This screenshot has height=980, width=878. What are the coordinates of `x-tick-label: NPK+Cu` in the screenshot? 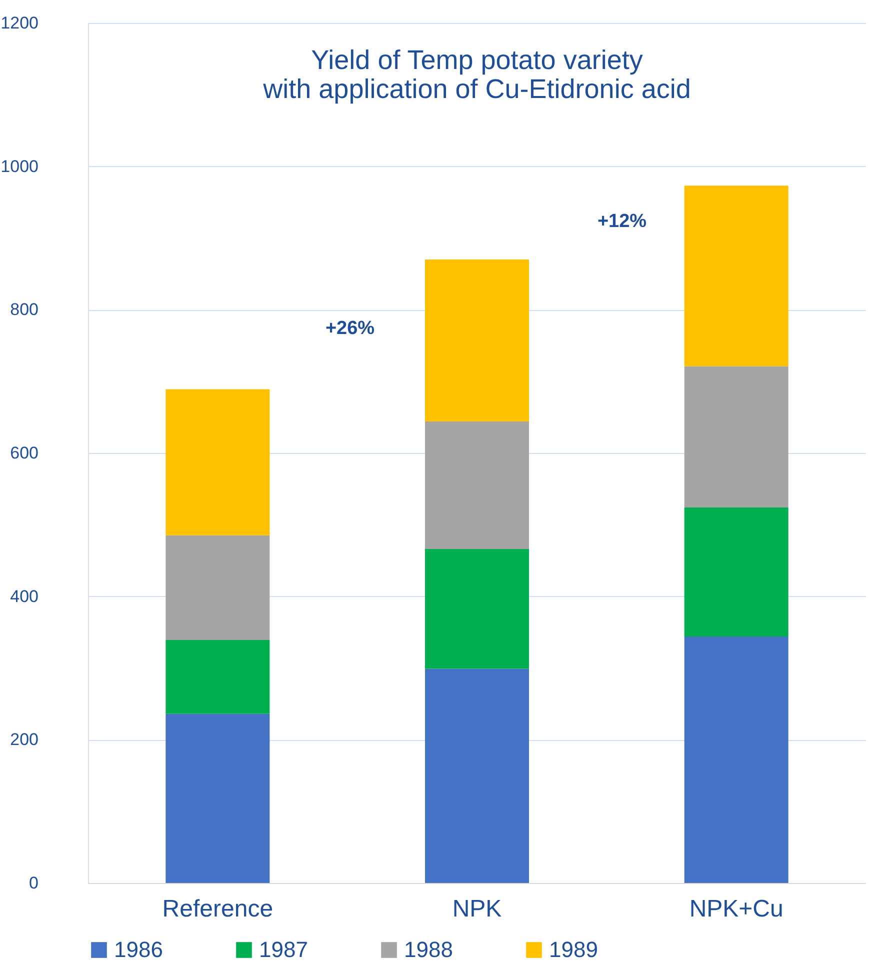 It's located at (736, 909).